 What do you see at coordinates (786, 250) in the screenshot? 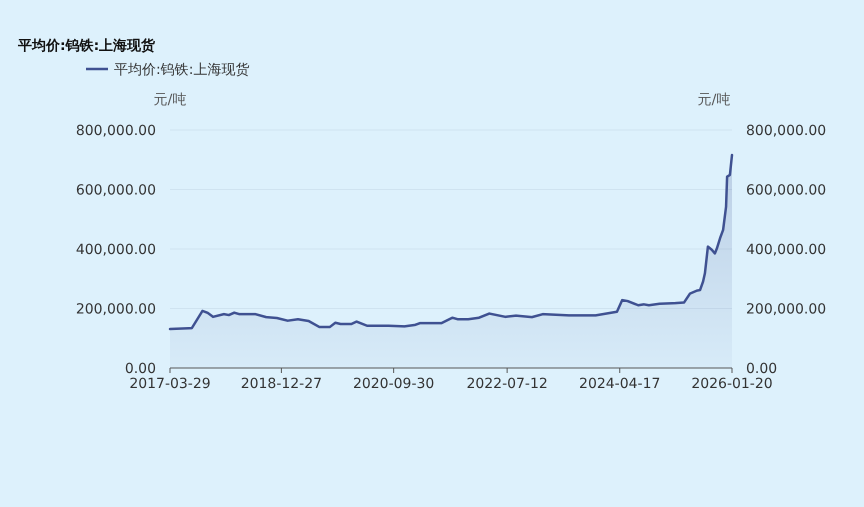
I see `y2-tick-label: 400,000.00` at bounding box center [786, 250].